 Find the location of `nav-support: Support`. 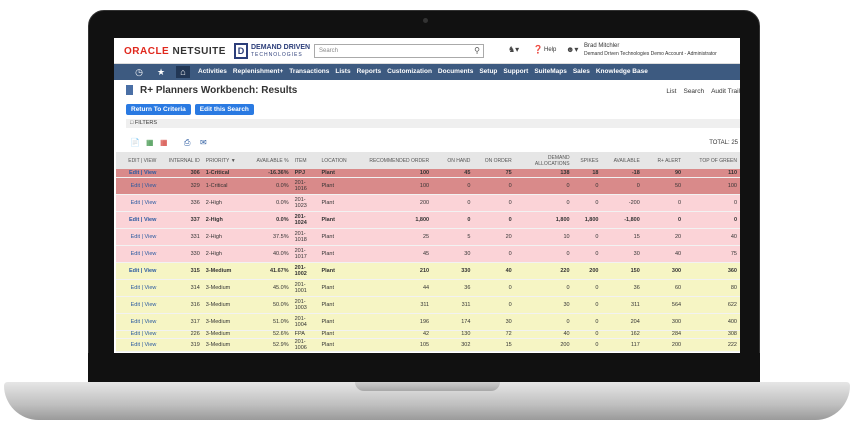

nav-support: Support is located at coordinates (516, 71).